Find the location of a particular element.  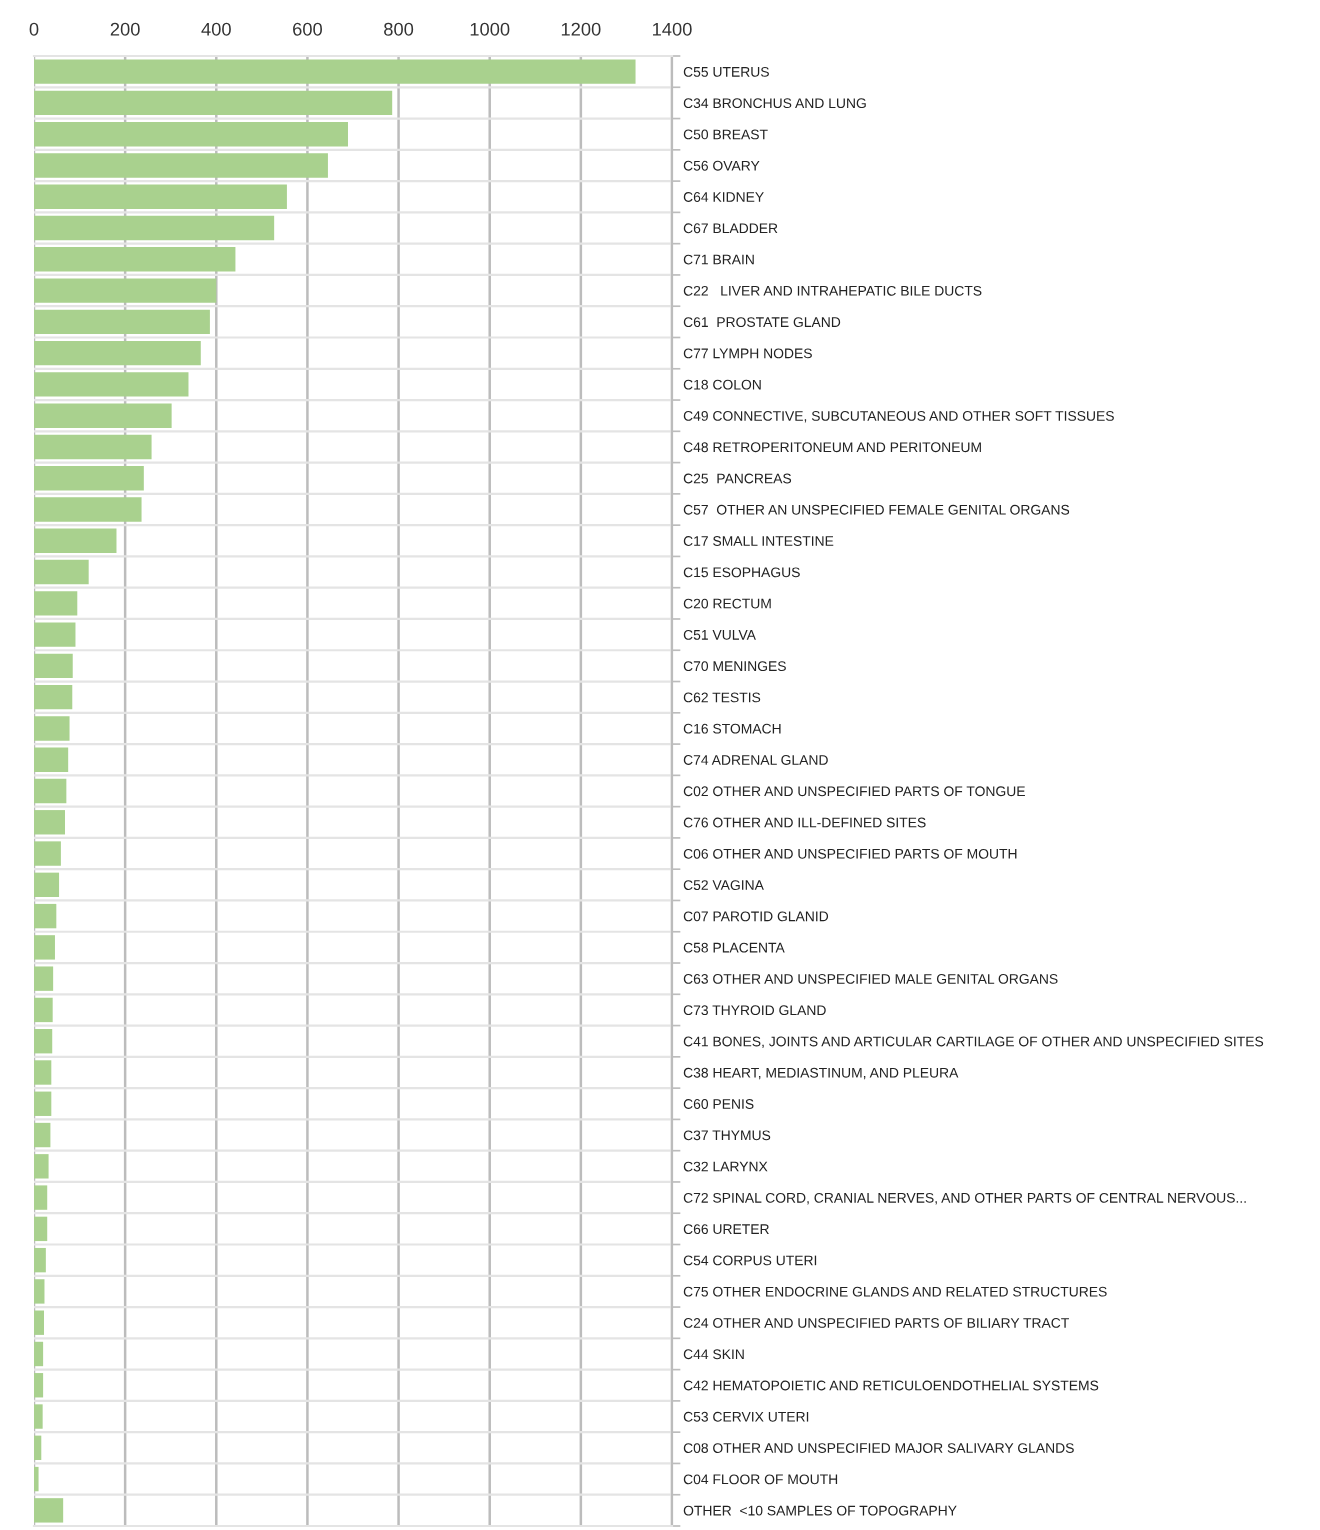

x-tick-label: 600 is located at coordinates (308, 29).